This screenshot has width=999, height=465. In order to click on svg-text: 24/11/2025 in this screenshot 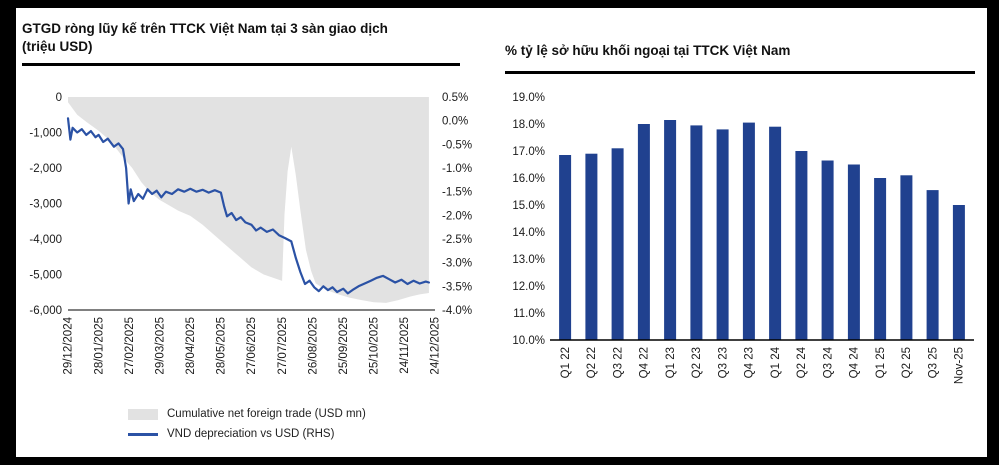, I will do `click(405, 345)`.